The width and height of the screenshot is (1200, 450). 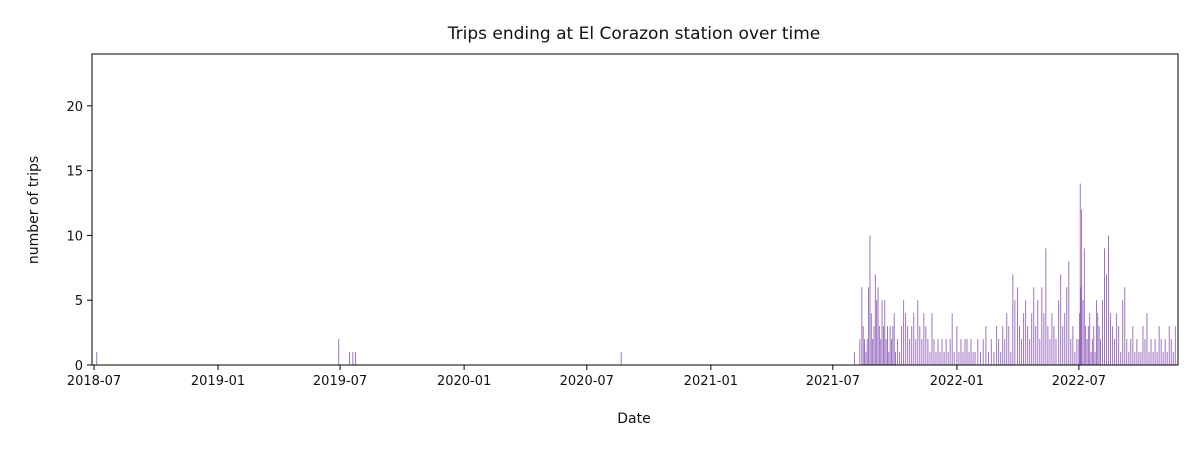 I want to click on x-tick-label: 2019-01, so click(x=218, y=381).